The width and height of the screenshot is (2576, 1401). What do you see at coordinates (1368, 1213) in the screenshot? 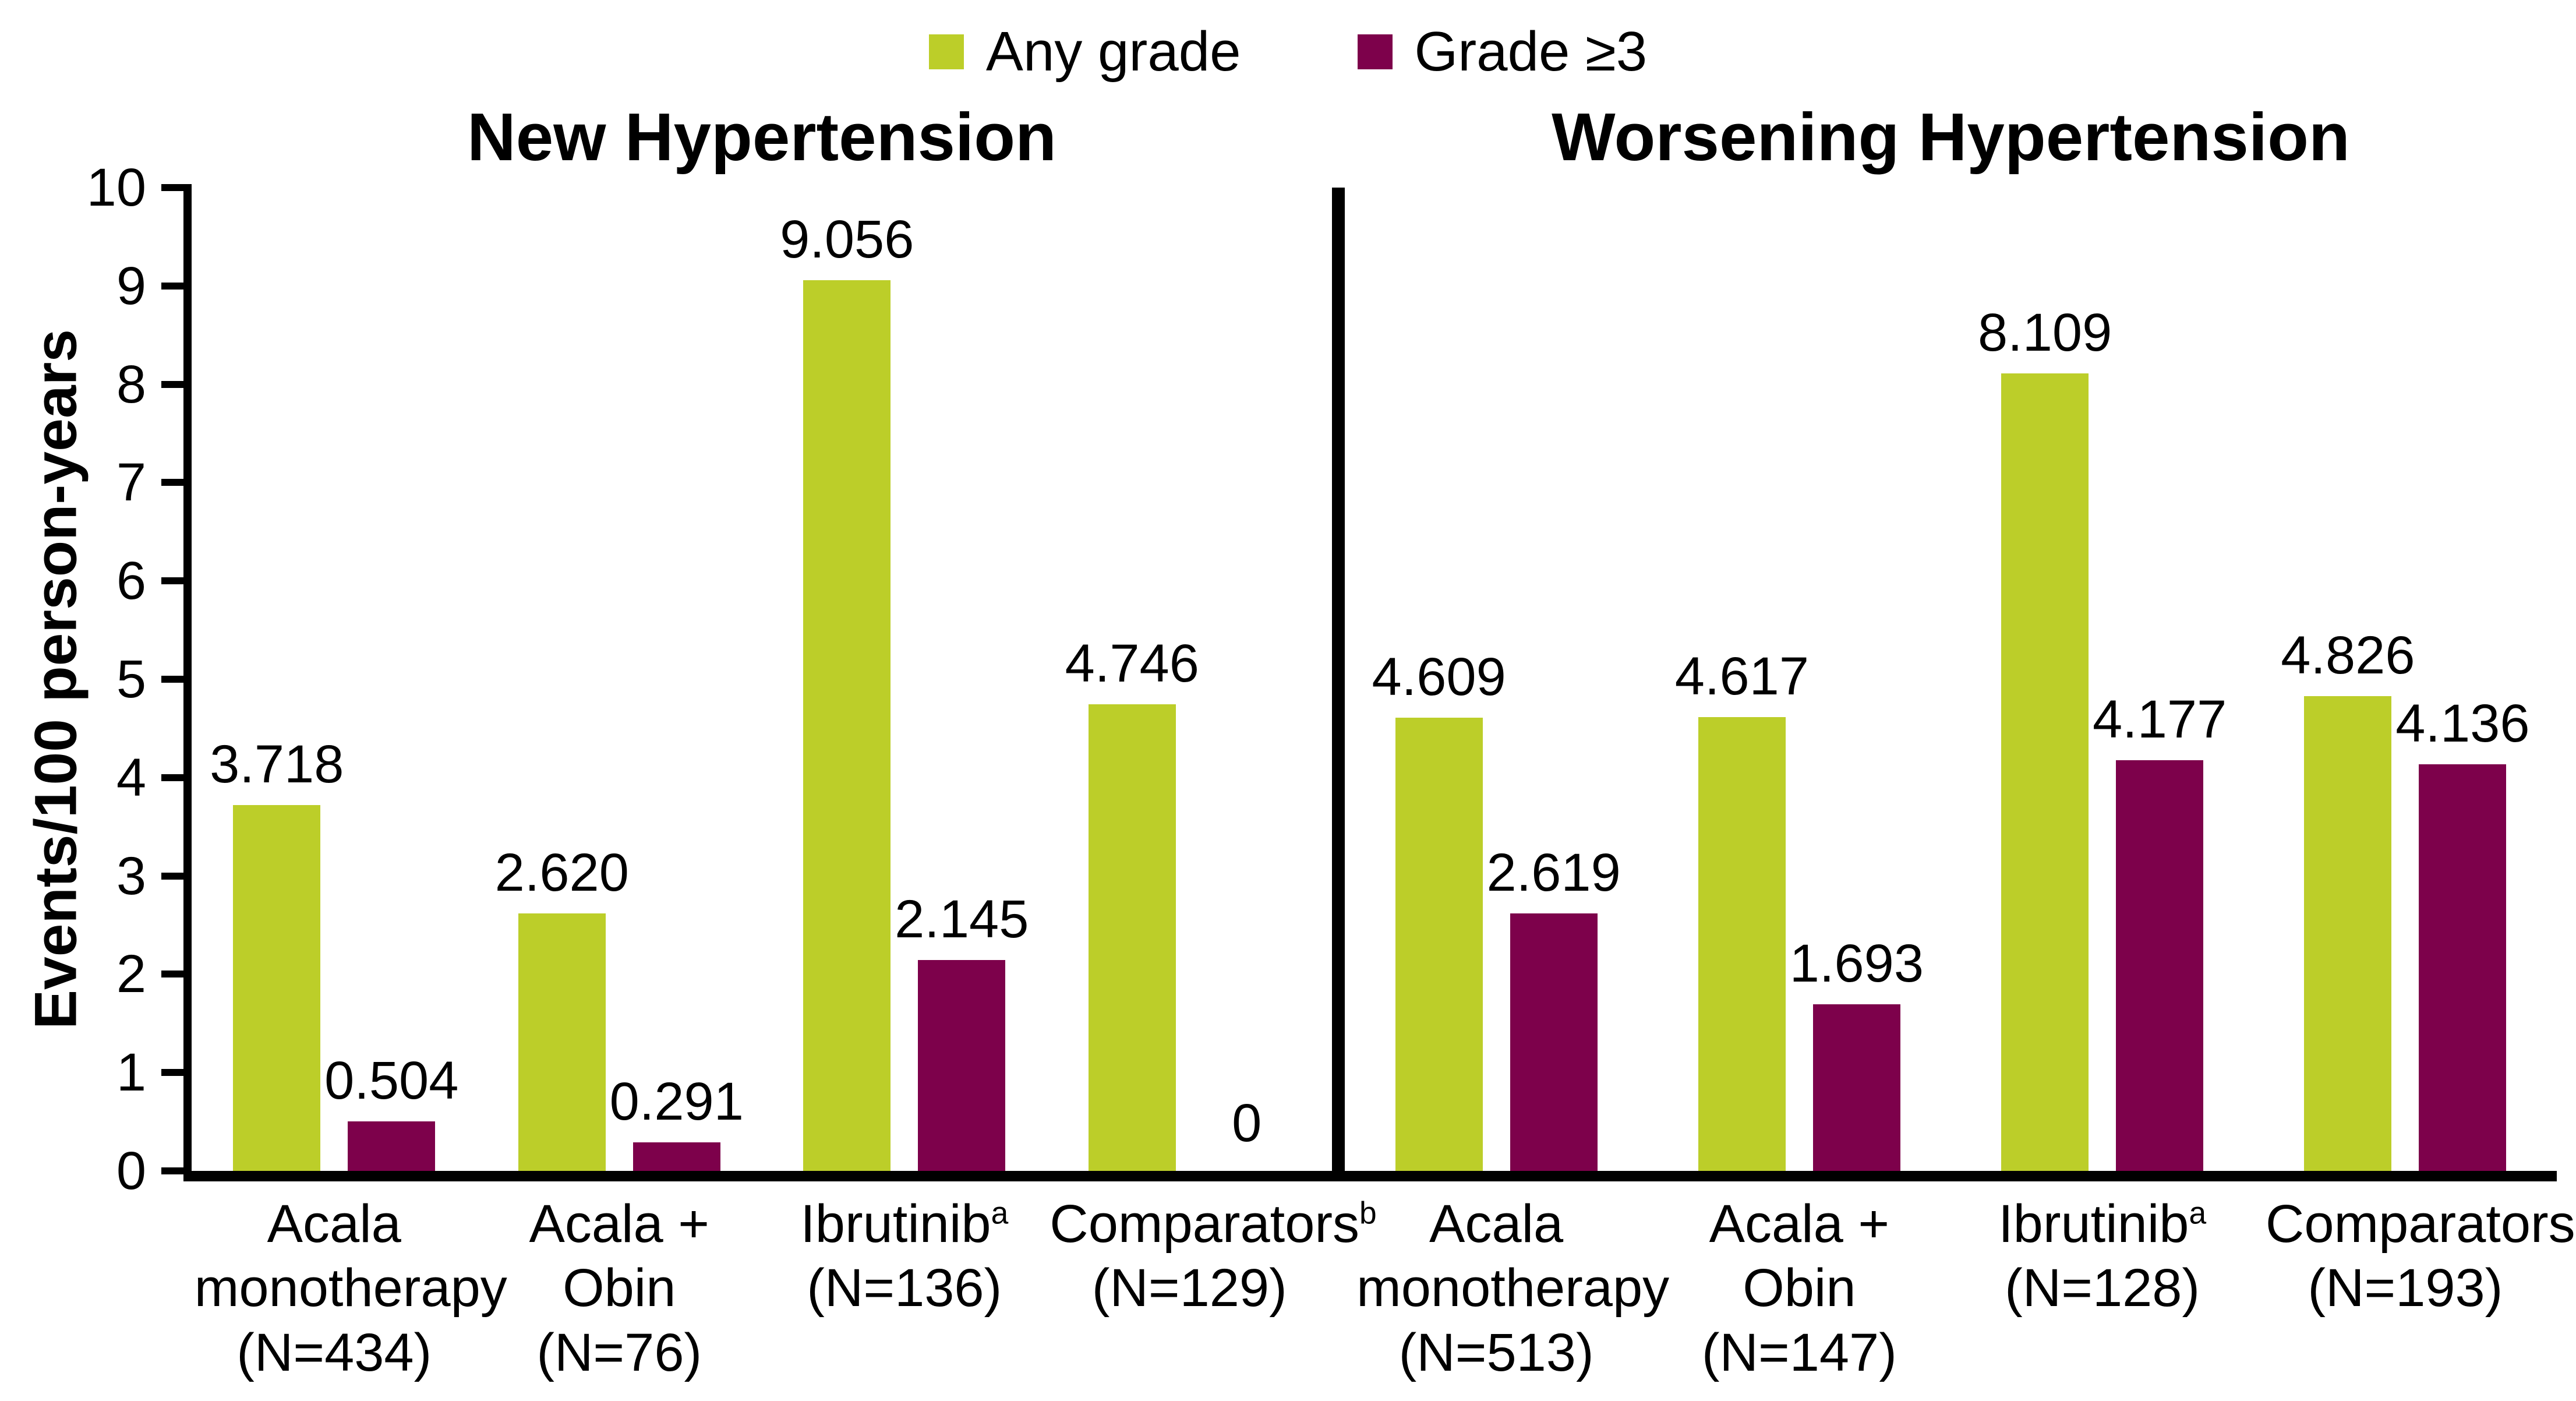
I see `category-label-superscript: b` at bounding box center [1368, 1213].